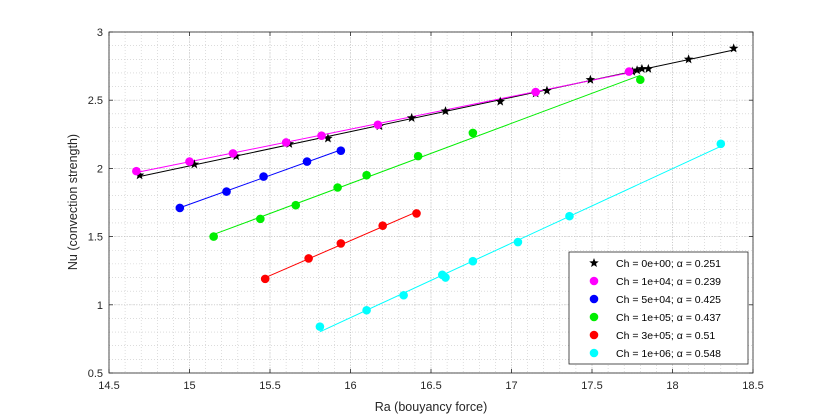  Describe the element at coordinates (95, 238) in the screenshot. I see `y-tick-label: 1.5` at that location.